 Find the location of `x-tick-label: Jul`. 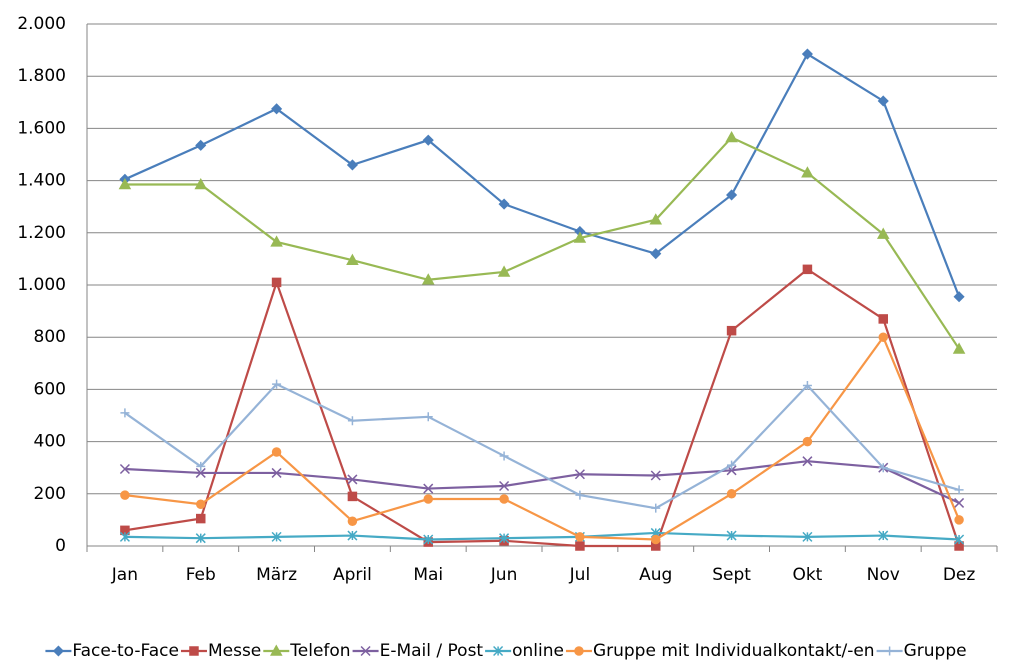

x-tick-label: Jul is located at coordinates (580, 575).